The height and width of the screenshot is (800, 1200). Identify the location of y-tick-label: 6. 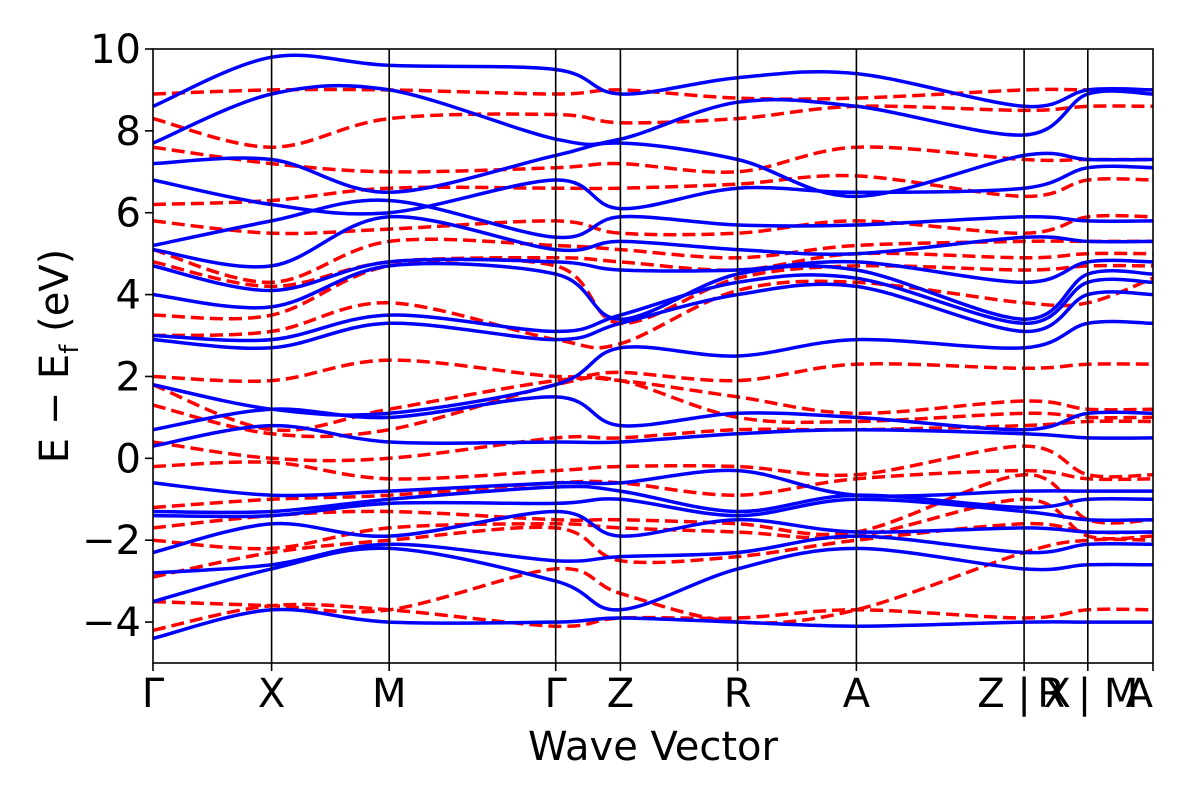
(128, 214).